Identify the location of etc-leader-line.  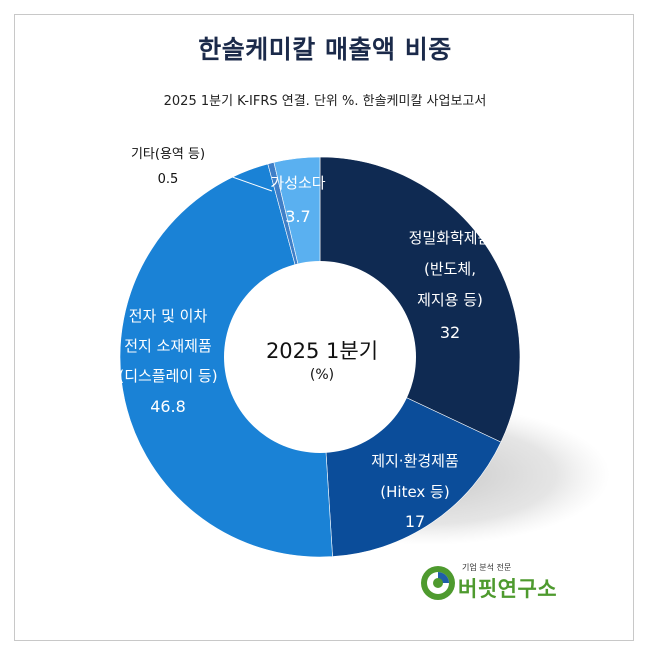
(239, 179).